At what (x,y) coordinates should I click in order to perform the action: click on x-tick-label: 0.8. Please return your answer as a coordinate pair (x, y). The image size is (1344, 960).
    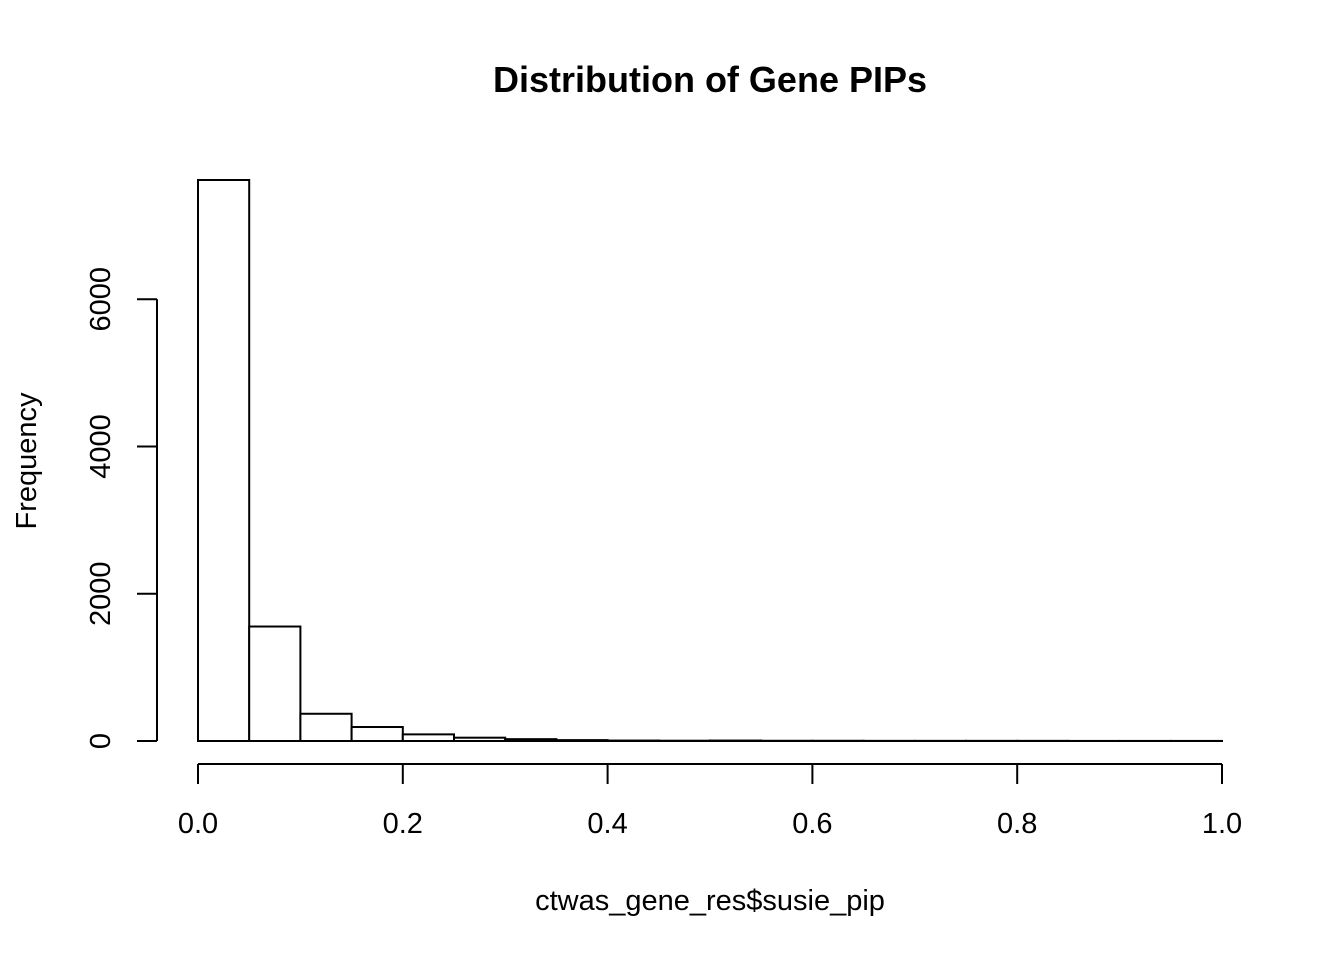
    Looking at the image, I should click on (1017, 824).